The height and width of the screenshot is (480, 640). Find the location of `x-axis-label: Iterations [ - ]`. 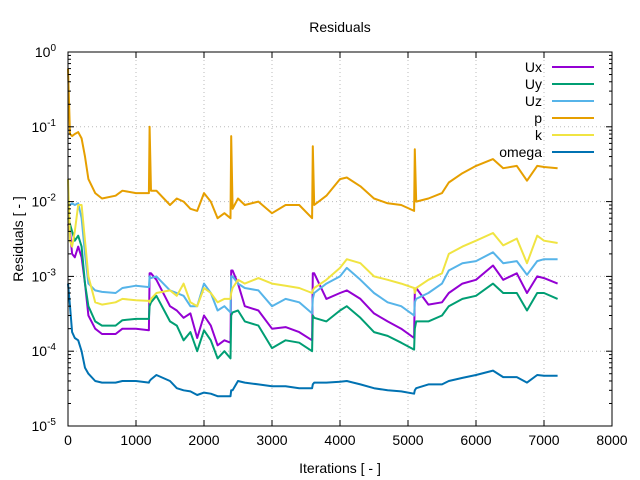

x-axis-label: Iterations [ - ] is located at coordinates (340, 468).